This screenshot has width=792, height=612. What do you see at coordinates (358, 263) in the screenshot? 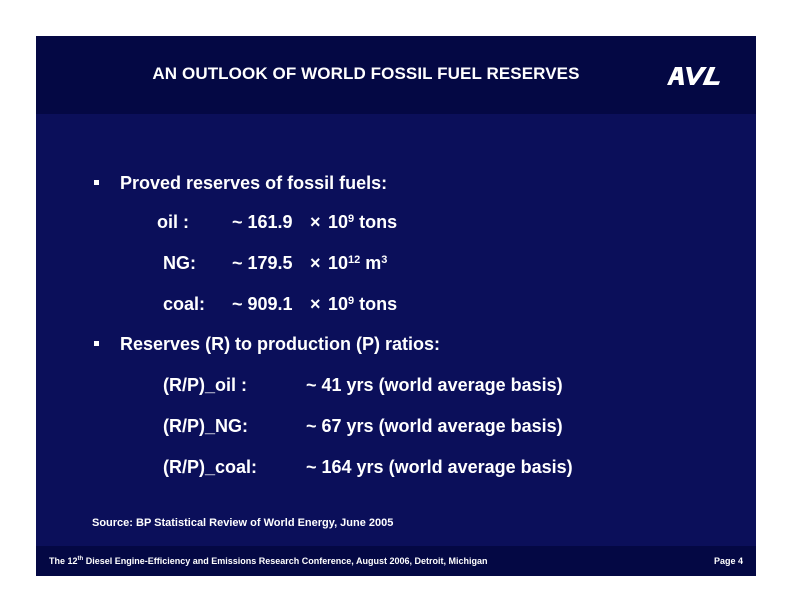
I see `reserve-magnitude: 1012 m3` at bounding box center [358, 263].